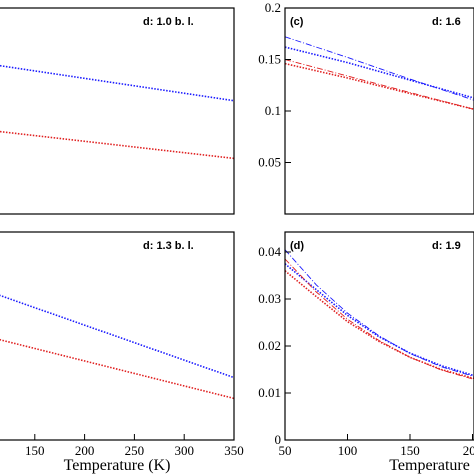  What do you see at coordinates (168, 22) in the screenshot?
I see `panel-annotation: d: 1.0 b. l.` at bounding box center [168, 22].